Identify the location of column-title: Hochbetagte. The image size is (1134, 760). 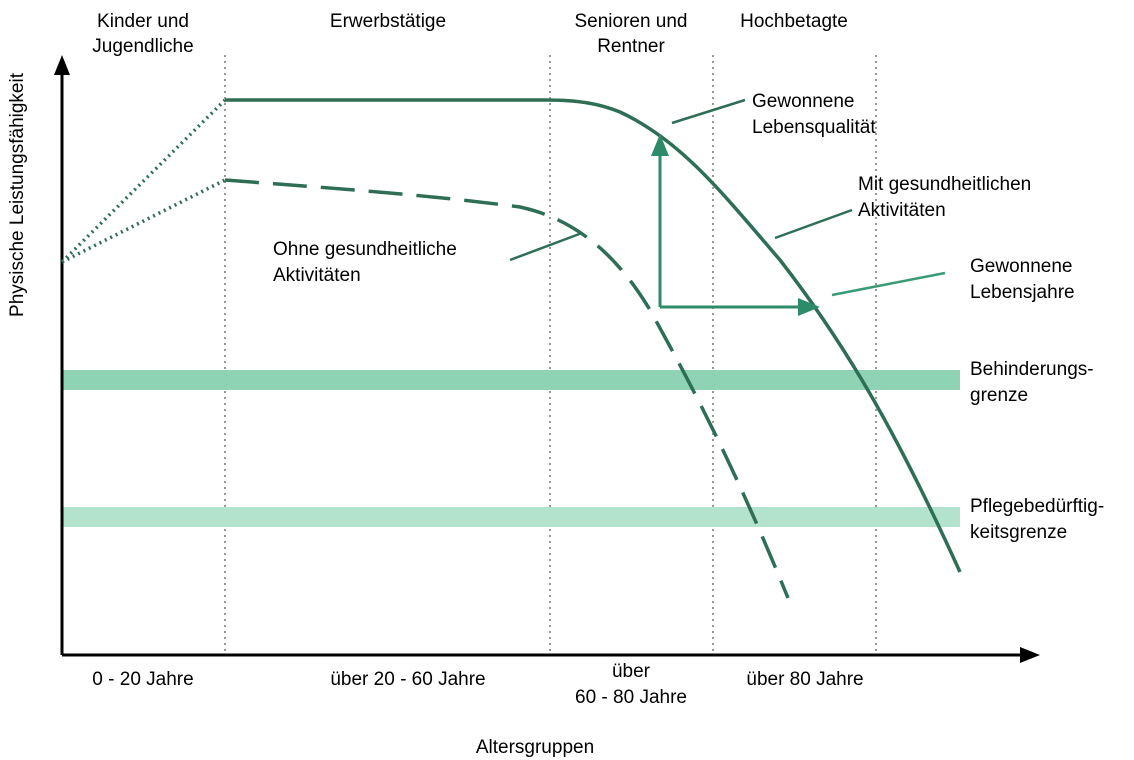
(794, 21).